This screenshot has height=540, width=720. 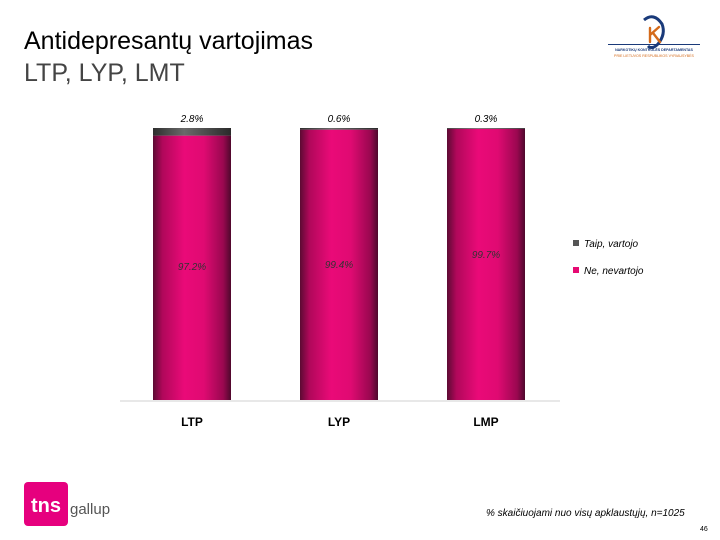 I want to click on legend-swatch-taip, so click(x=576, y=243).